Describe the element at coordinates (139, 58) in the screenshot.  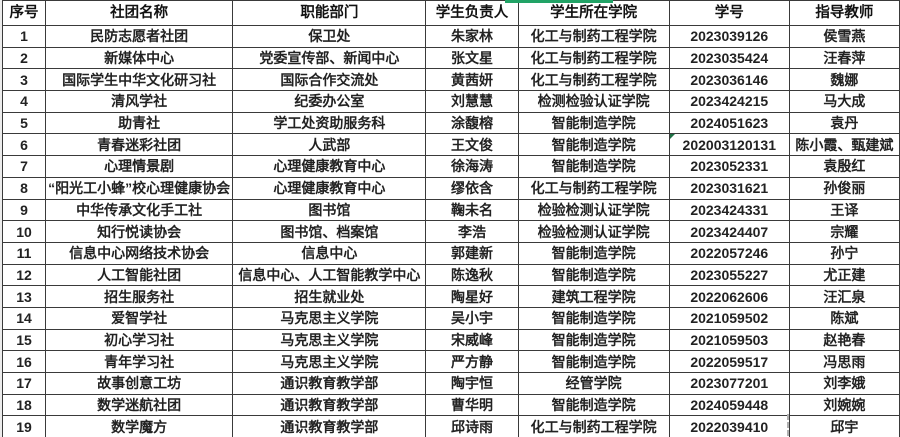
I see `cell-club-name: 新媒体中心` at that location.